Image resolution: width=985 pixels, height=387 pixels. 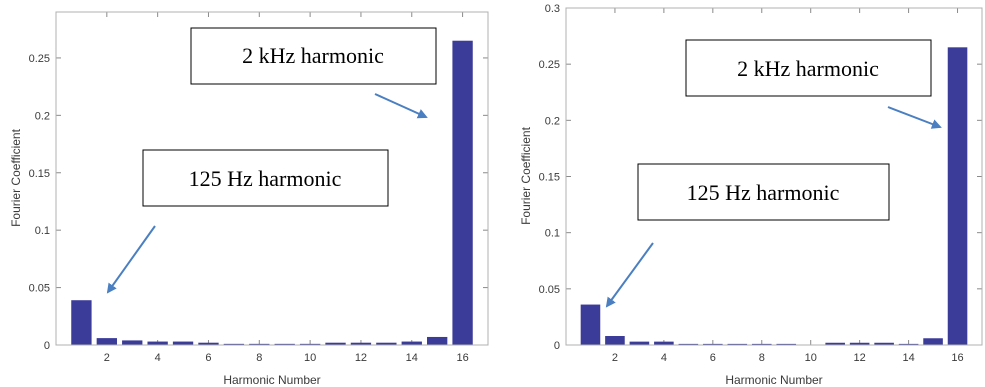 What do you see at coordinates (552, 9) in the screenshot?
I see `y-tick-label: 0.3` at bounding box center [552, 9].